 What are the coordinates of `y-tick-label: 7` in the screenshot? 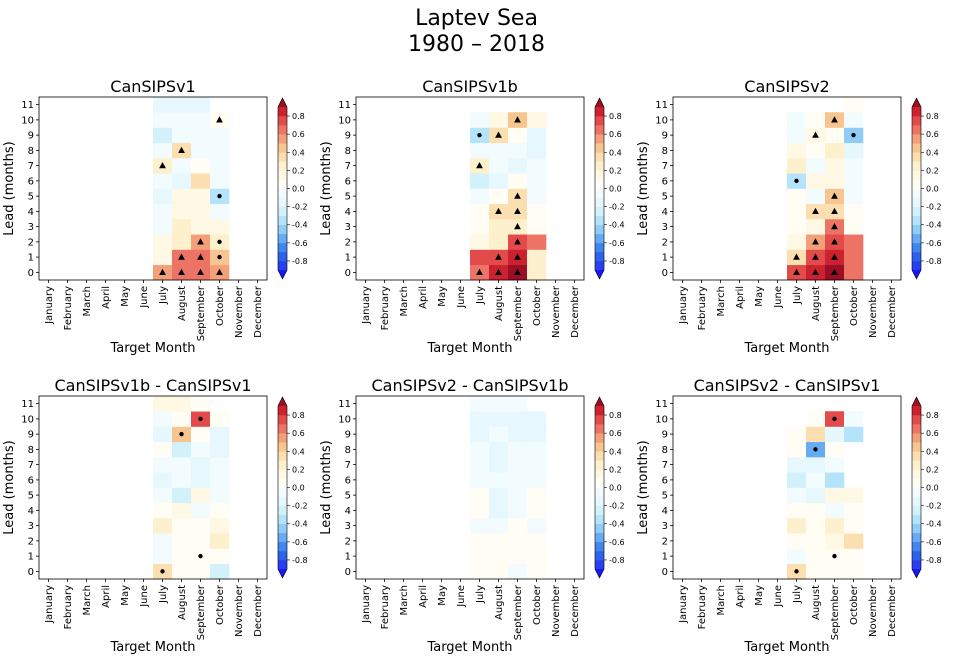 It's located at (31, 465).